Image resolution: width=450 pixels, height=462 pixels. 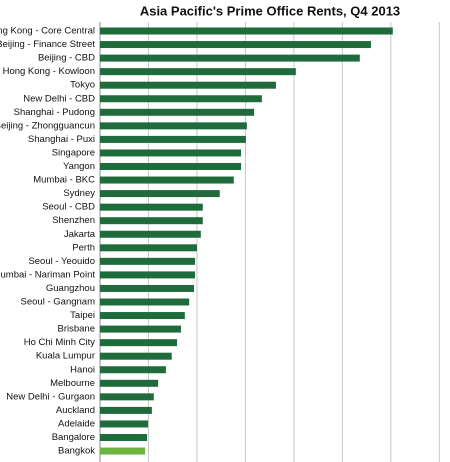 What do you see at coordinates (47, 44) in the screenshot?
I see `y-tick-label: Beijing - Finance Street` at bounding box center [47, 44].